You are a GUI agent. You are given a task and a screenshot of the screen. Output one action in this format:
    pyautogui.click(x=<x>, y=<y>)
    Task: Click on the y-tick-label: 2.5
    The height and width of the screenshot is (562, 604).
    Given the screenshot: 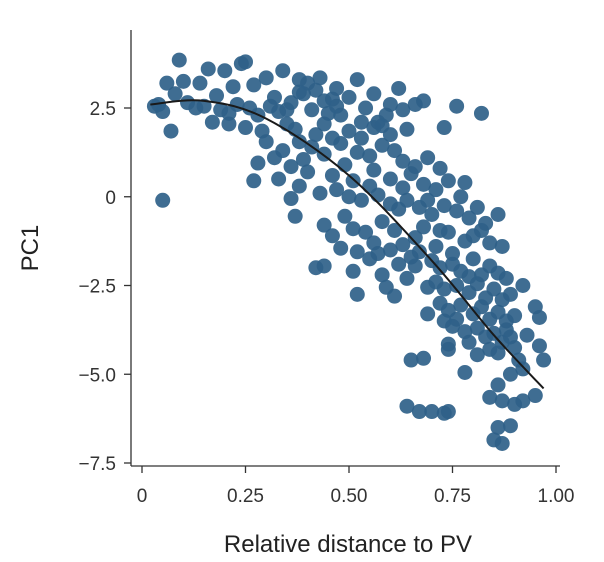 What is the action you would take?
    pyautogui.click(x=103, y=109)
    